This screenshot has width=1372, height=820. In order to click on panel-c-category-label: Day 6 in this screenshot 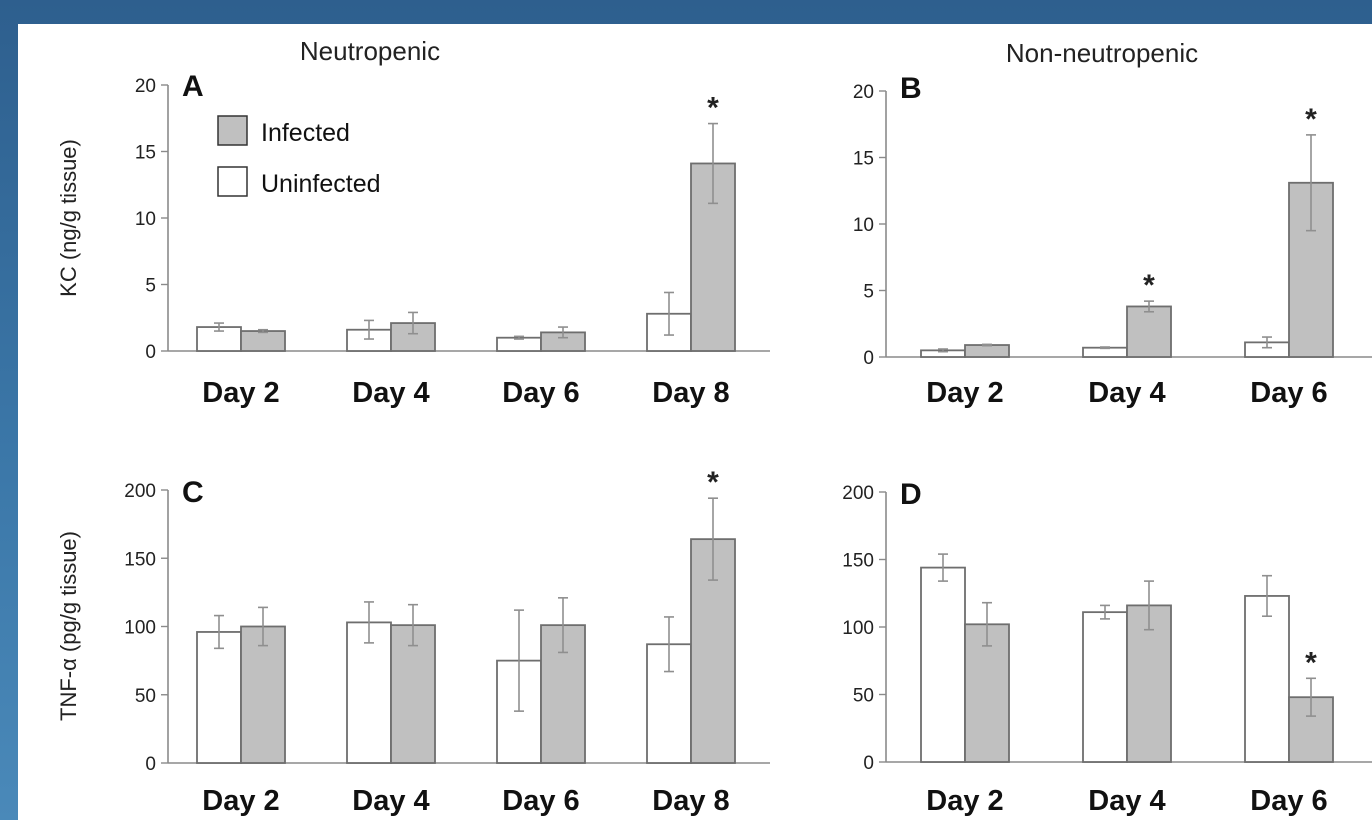, I will do `click(540, 801)`.